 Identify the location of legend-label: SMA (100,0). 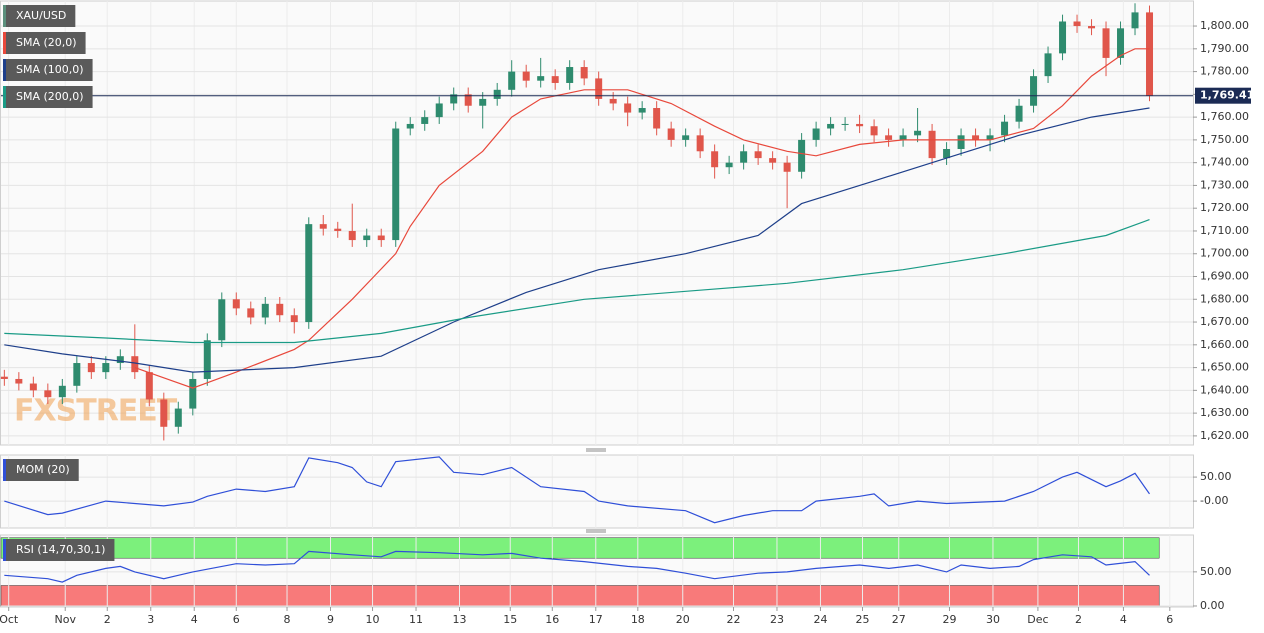
(50, 69).